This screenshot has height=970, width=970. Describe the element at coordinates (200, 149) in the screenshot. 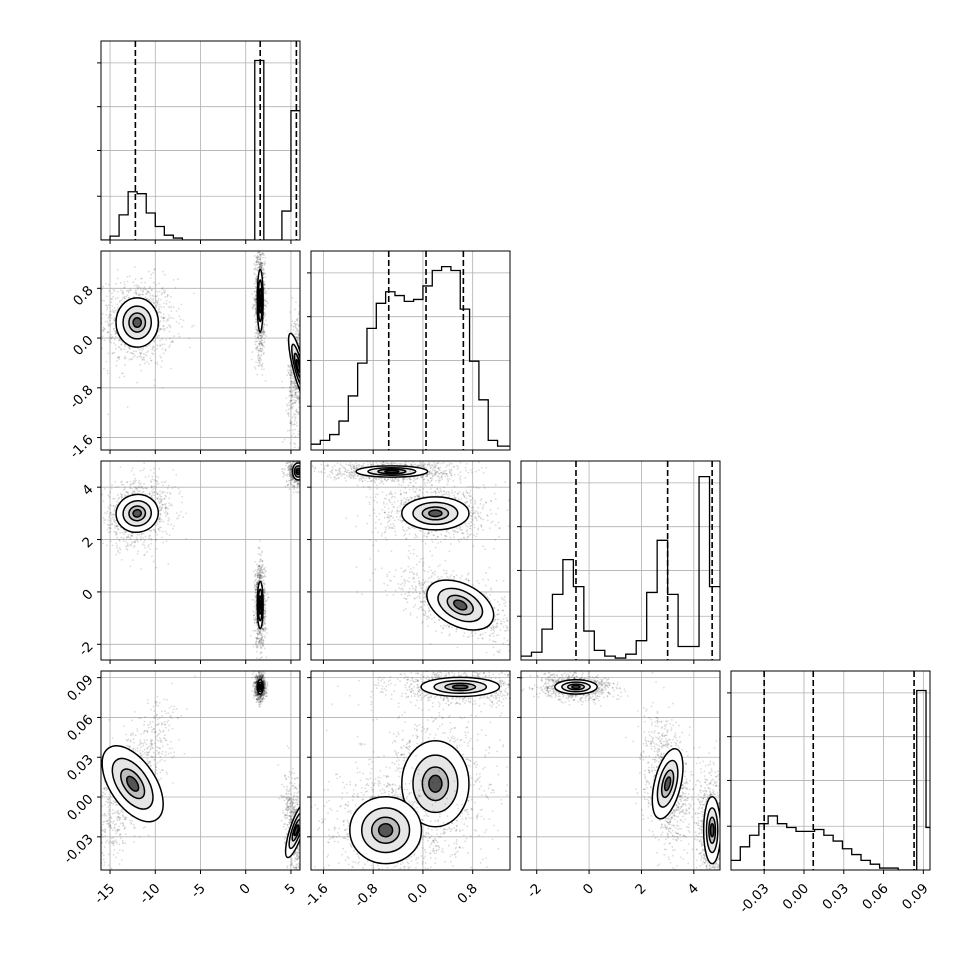

I see `histogram-step` at that location.